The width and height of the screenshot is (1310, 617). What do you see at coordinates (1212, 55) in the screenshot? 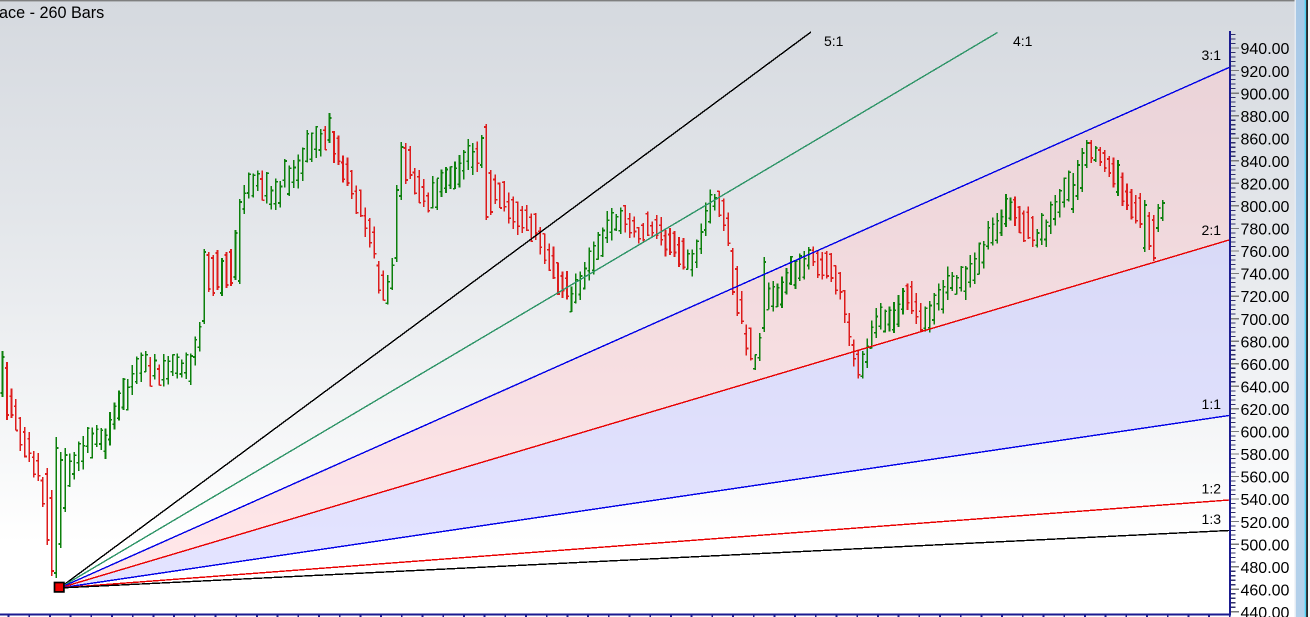
I see `svg-text: 3:1` at bounding box center [1212, 55].